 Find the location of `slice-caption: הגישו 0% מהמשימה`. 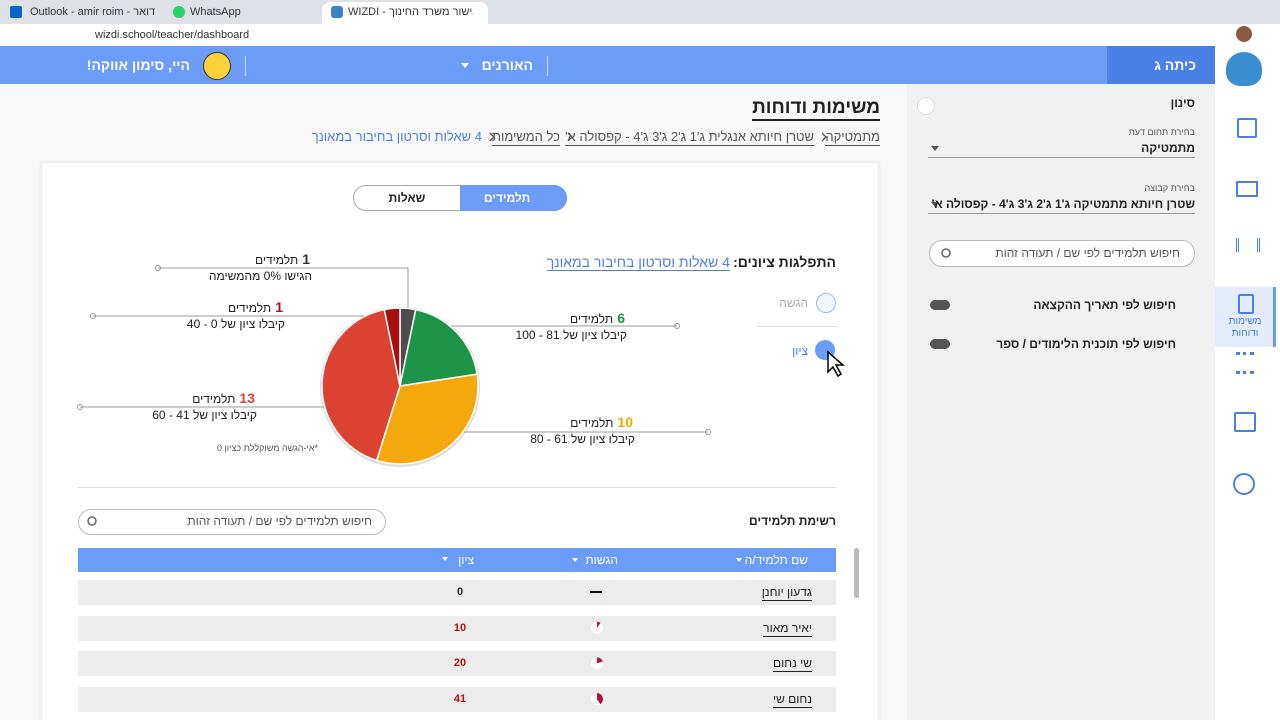

slice-caption: הגישו 0% מהמשימה is located at coordinates (260, 276).